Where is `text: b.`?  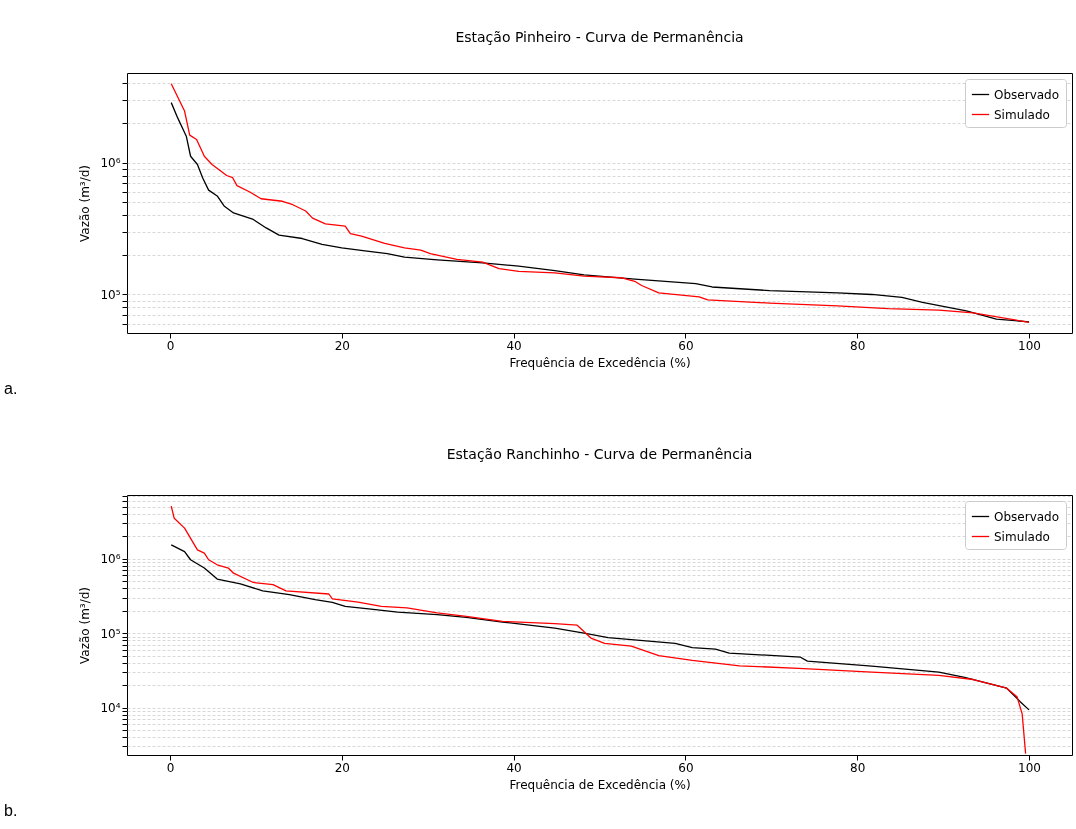 text: b. is located at coordinates (11, 811).